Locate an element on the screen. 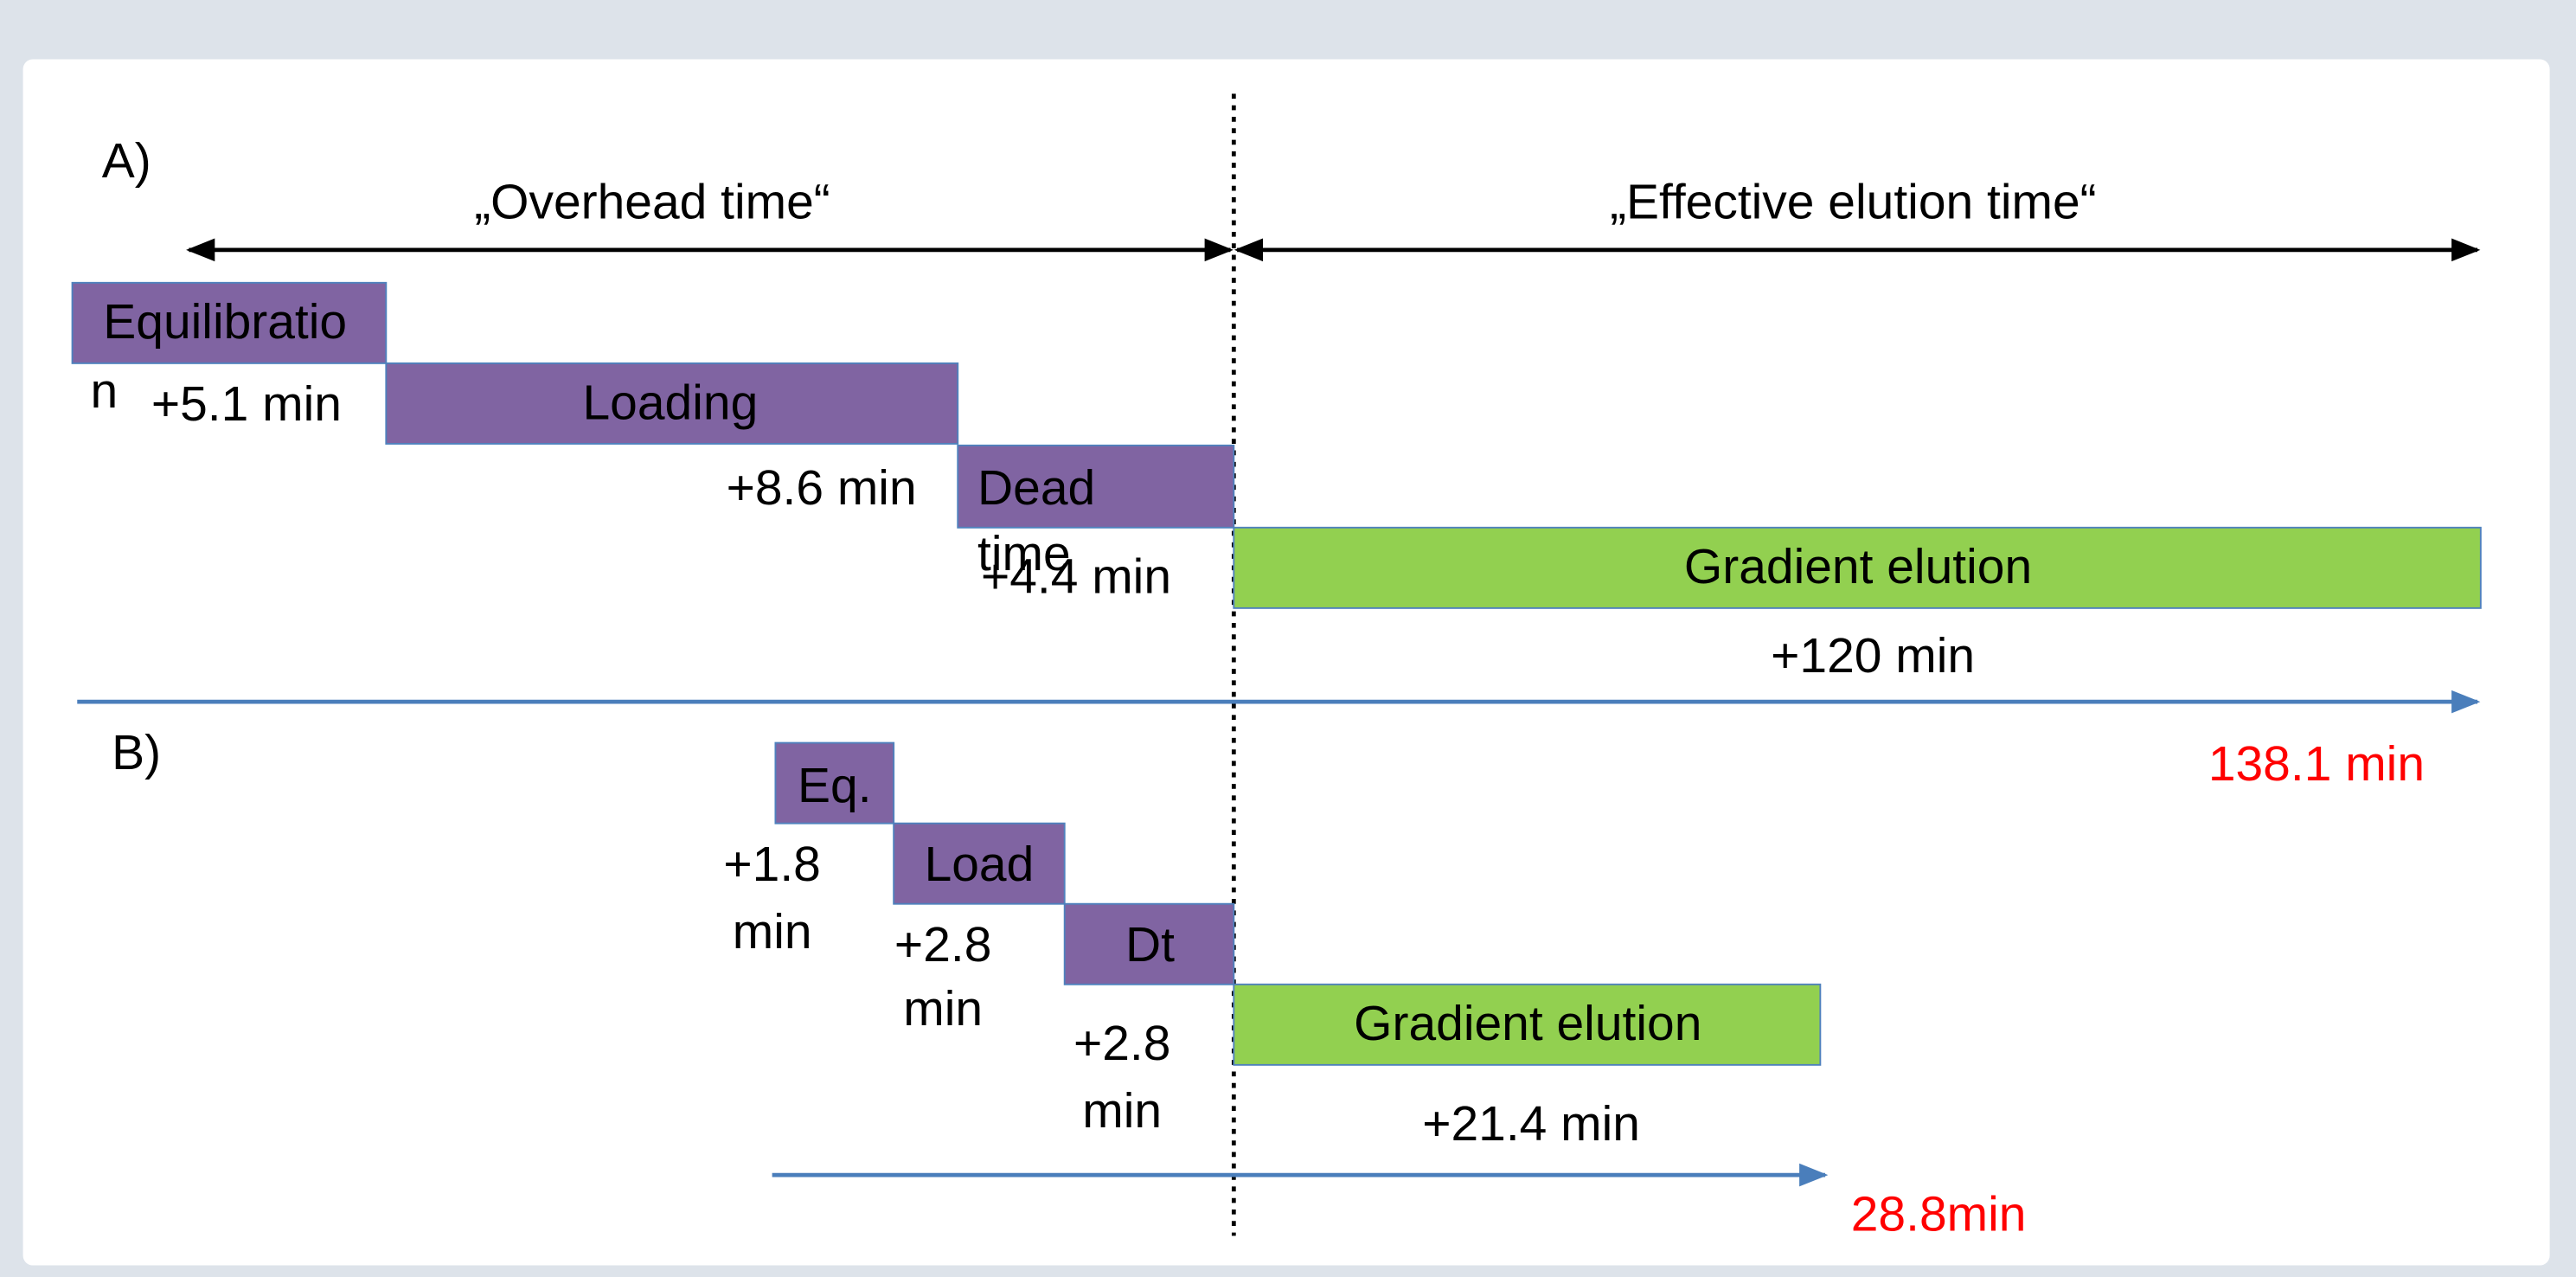  total: 28.8min is located at coordinates (1939, 1214).